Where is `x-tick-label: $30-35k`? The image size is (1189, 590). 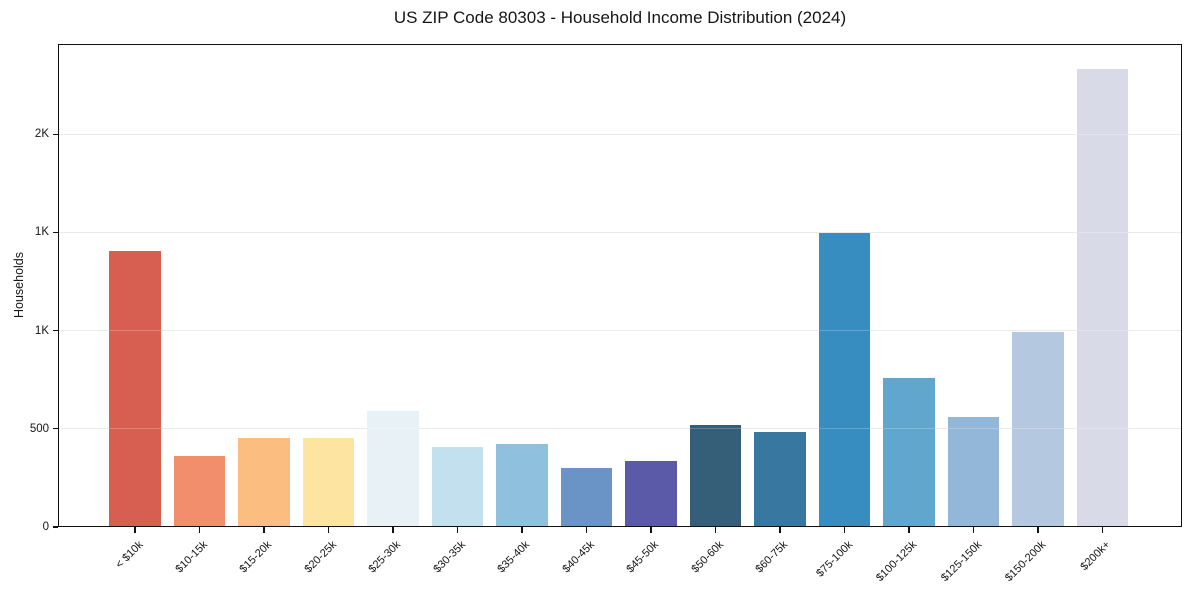
x-tick-label: $30-35k is located at coordinates (449, 557).